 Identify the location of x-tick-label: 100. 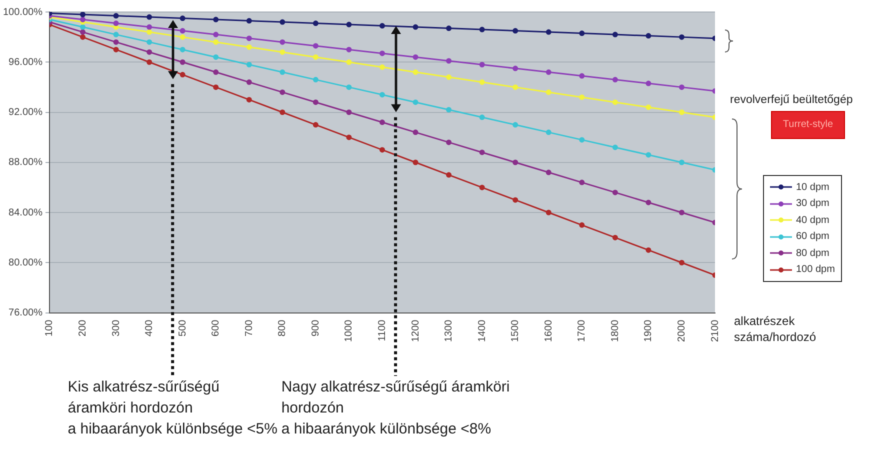
(50, 327).